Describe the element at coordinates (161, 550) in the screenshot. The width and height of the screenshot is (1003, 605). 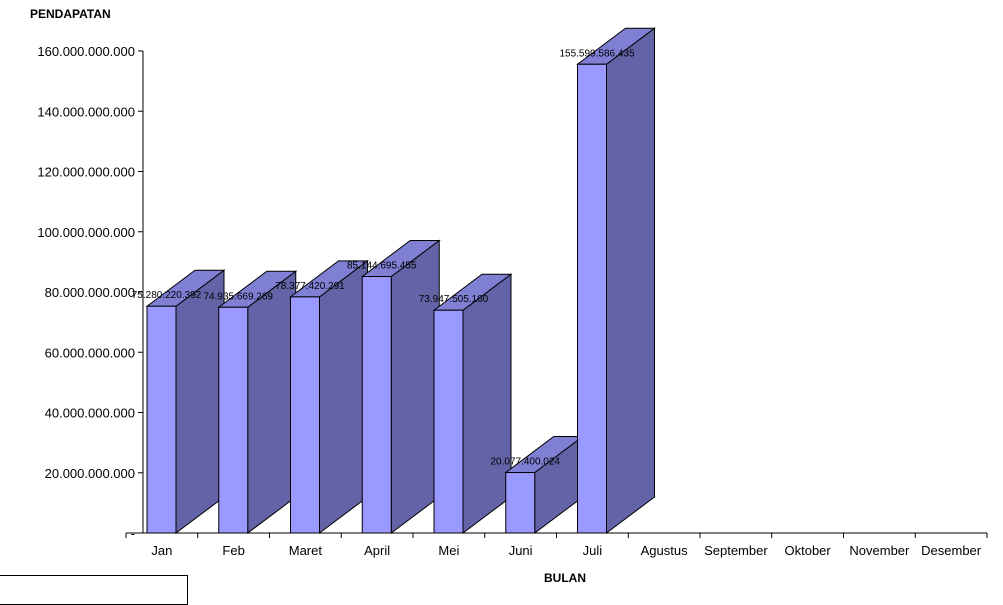
I see `x-tick-label: Jan` at that location.